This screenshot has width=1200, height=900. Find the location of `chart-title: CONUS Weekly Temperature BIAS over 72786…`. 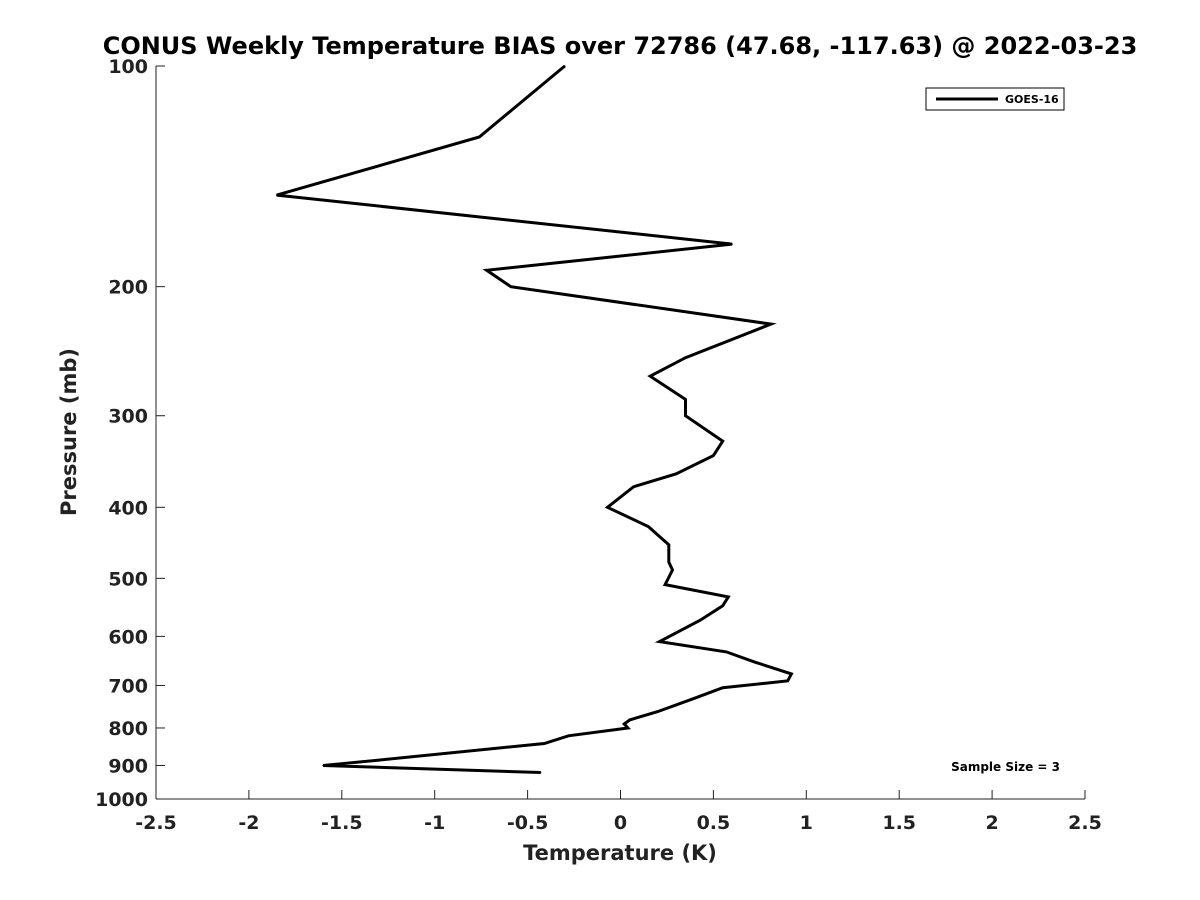

chart-title: CONUS Weekly Temperature BIAS over 72786… is located at coordinates (620, 46).